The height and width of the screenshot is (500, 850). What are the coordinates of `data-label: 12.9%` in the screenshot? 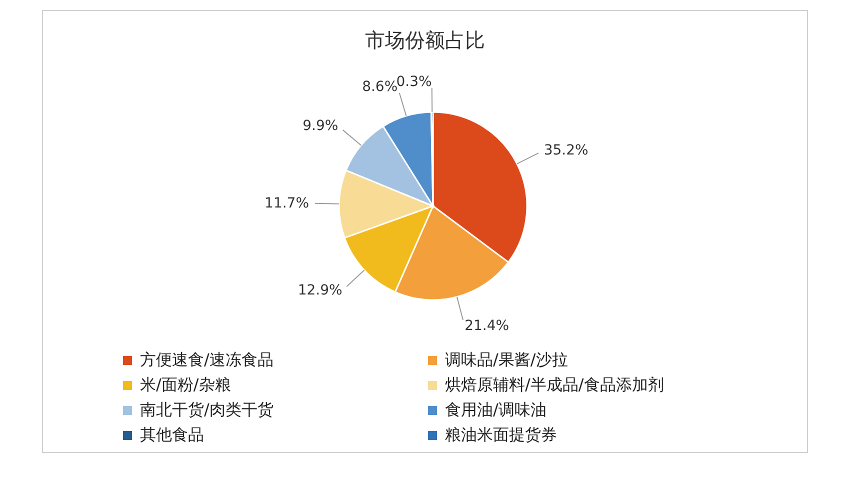 It's located at (320, 290).